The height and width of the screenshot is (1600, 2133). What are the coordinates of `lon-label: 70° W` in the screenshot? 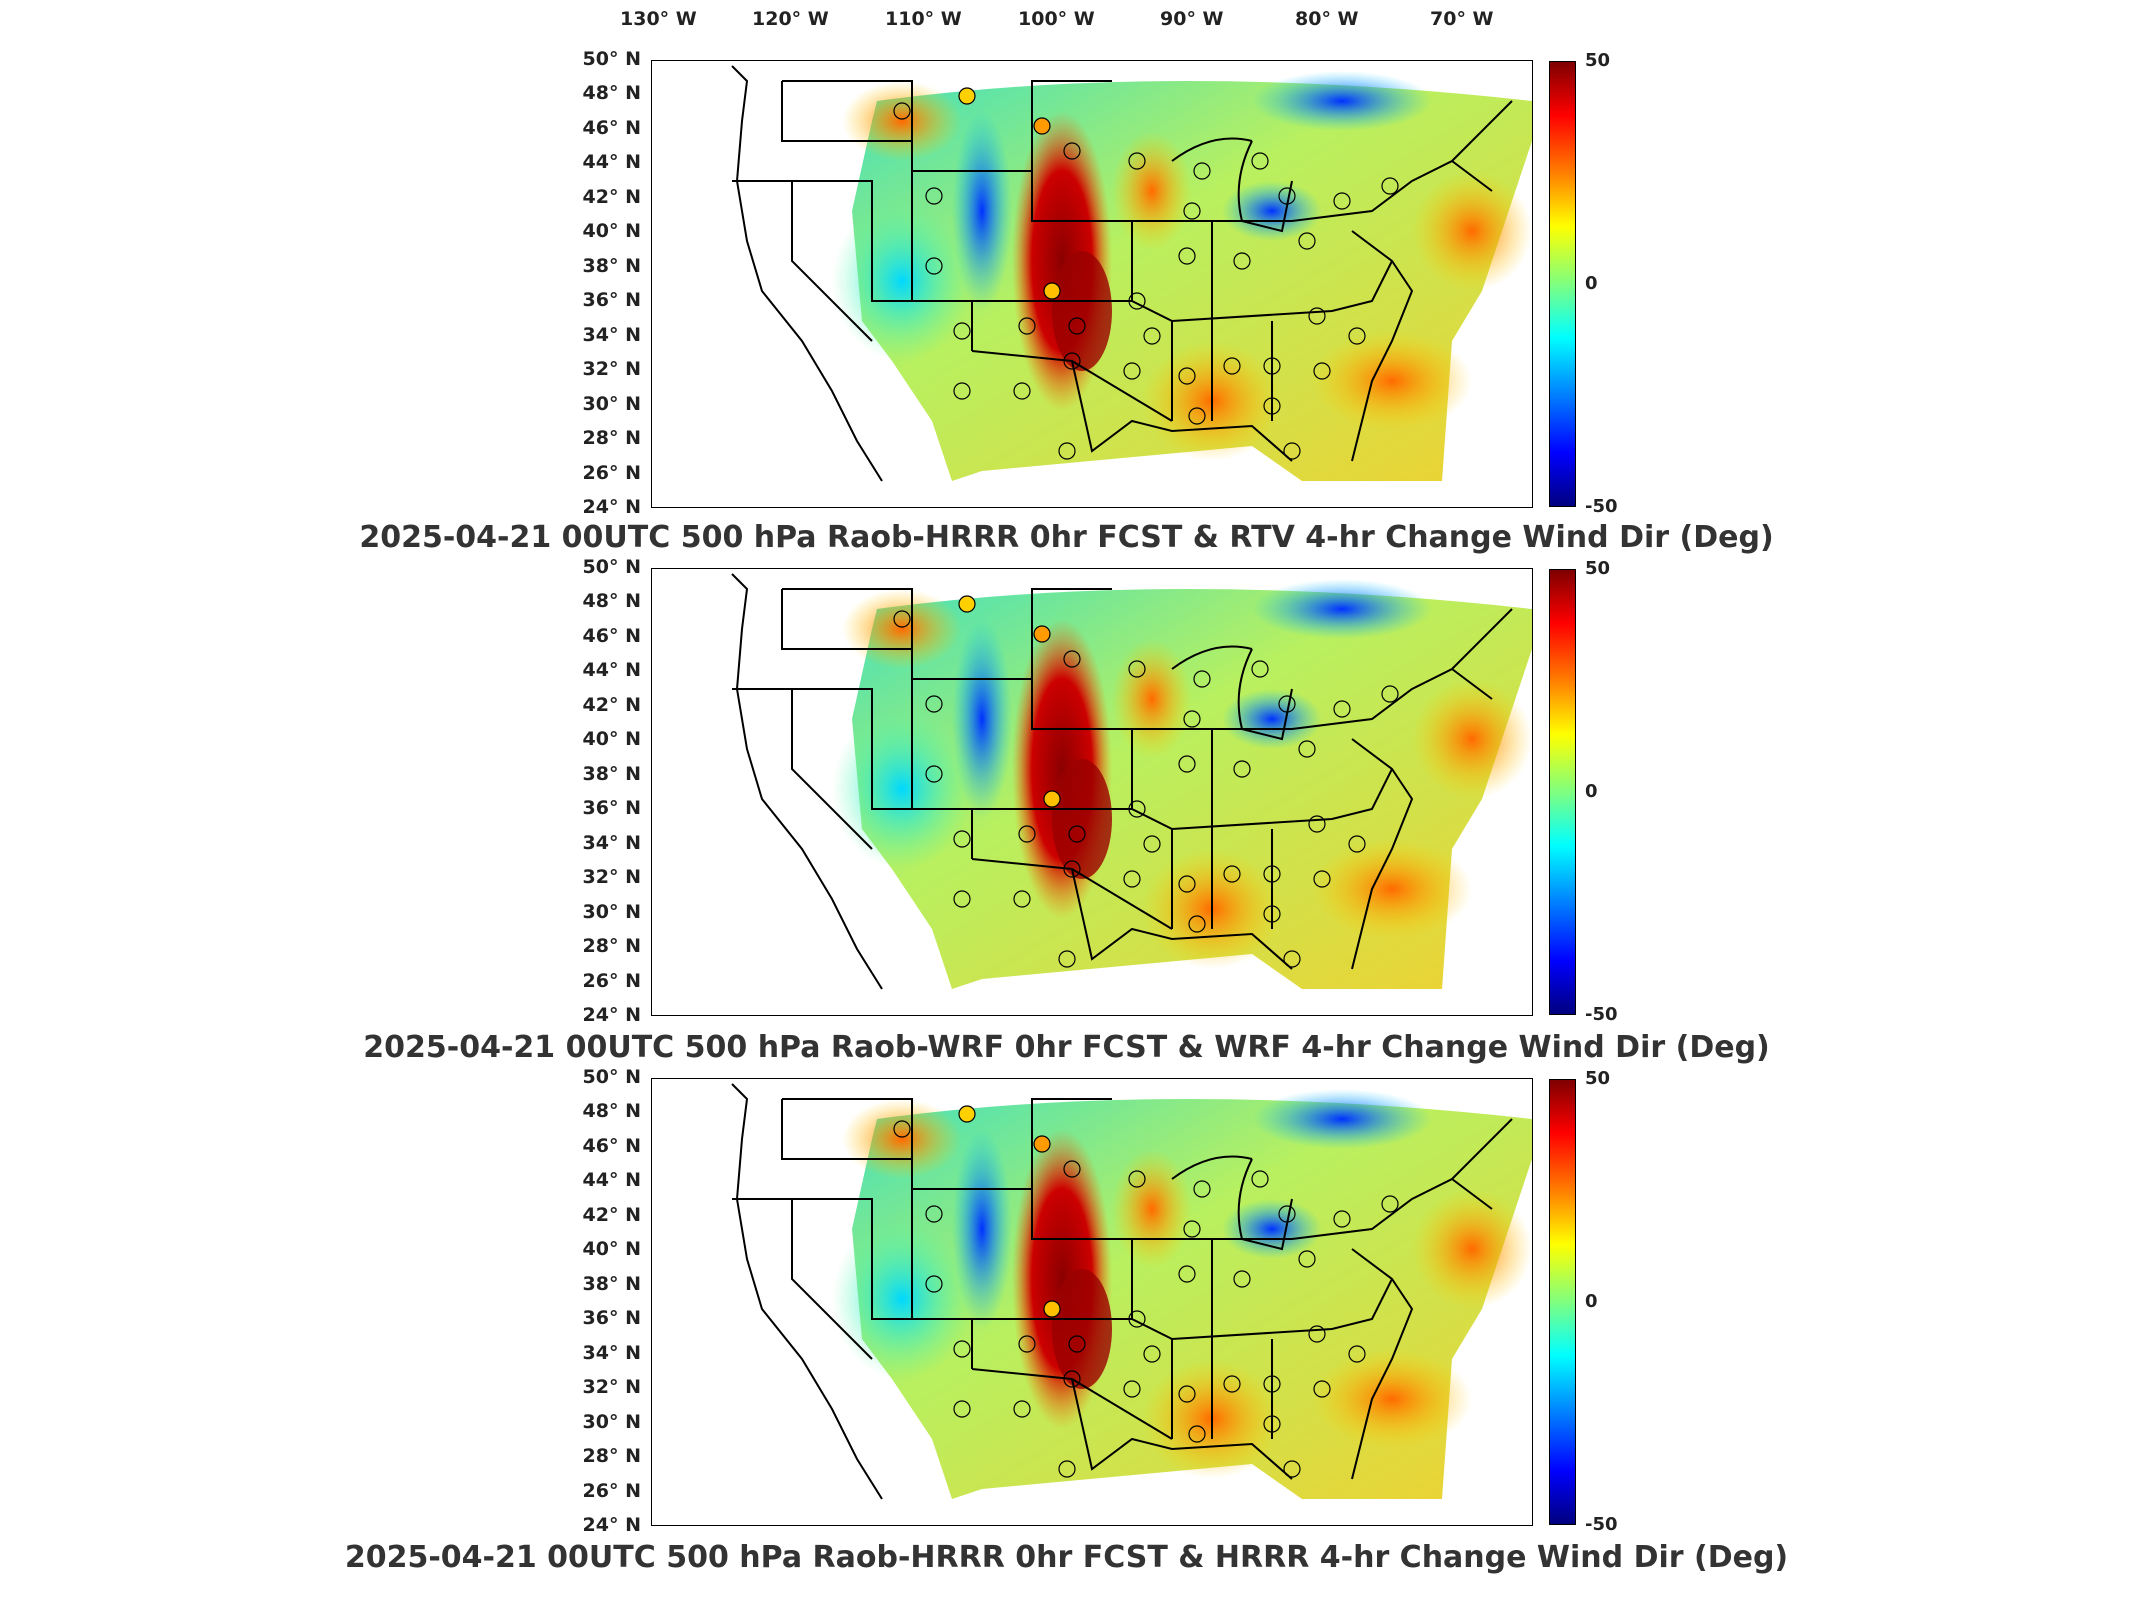 It's located at (1462, 19).